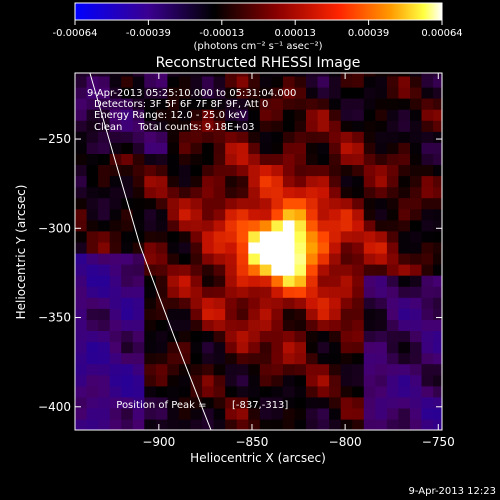 This screenshot has width=500, height=500. What do you see at coordinates (258, 458) in the screenshot?
I see `x-axis-label: Heliocentric X (arcsec)` at bounding box center [258, 458].